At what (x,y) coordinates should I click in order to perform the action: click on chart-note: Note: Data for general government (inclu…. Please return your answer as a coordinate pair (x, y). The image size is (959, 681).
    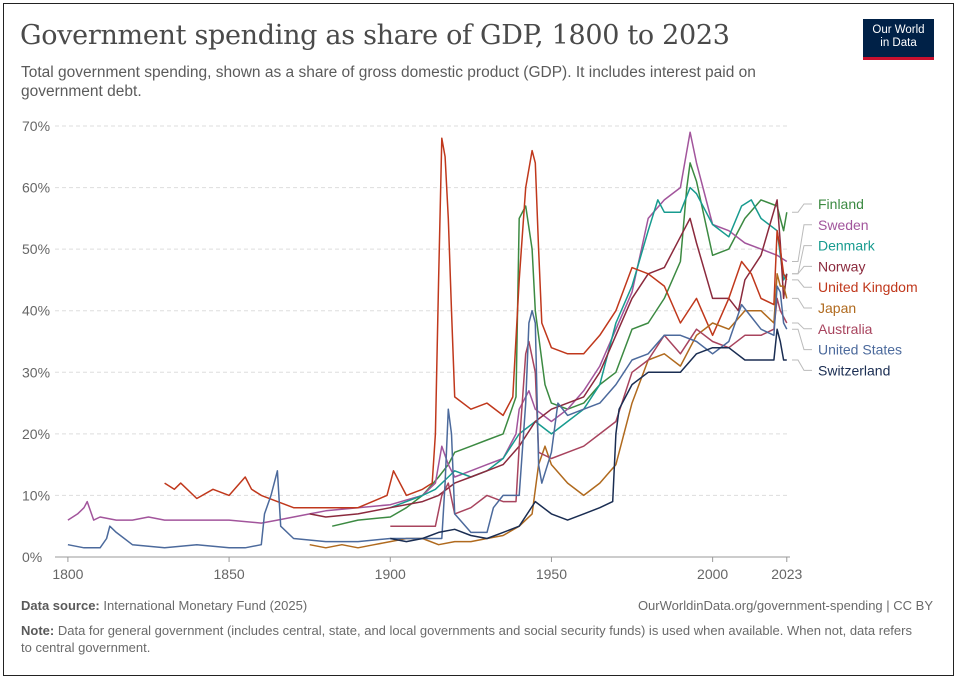
    Looking at the image, I should click on (471, 639).